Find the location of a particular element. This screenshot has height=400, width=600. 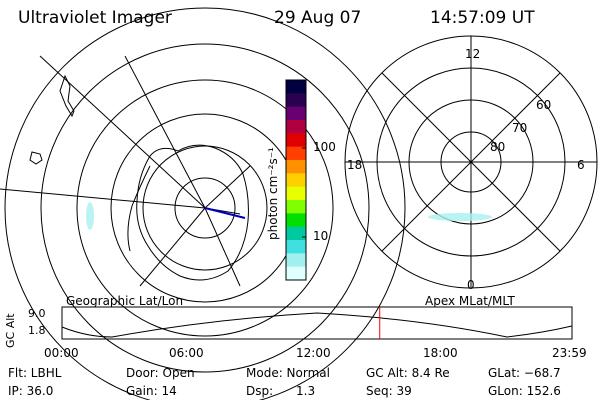

colorbar is located at coordinates (296, 180).